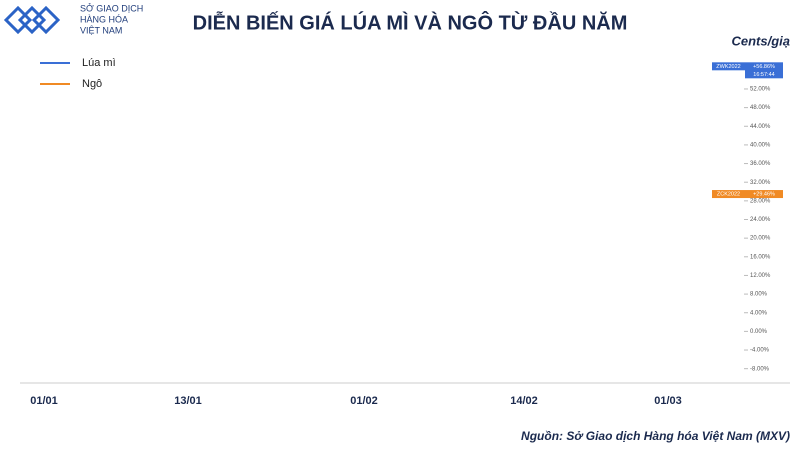 This screenshot has height=450, width=800. What do you see at coordinates (759, 295) in the screenshot?
I see `y-tick-label: 8.00%` at bounding box center [759, 295].